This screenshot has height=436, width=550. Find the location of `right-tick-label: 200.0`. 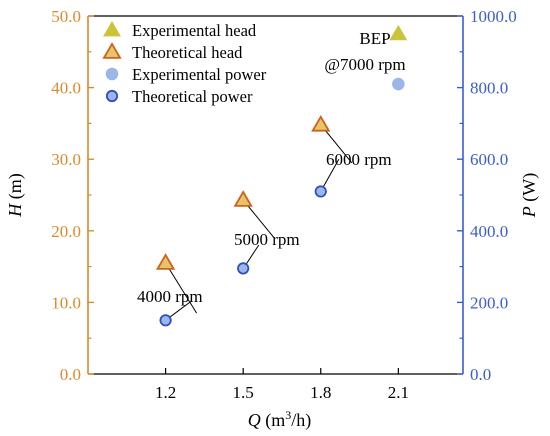

right-tick-label: 200.0 is located at coordinates (489, 302).